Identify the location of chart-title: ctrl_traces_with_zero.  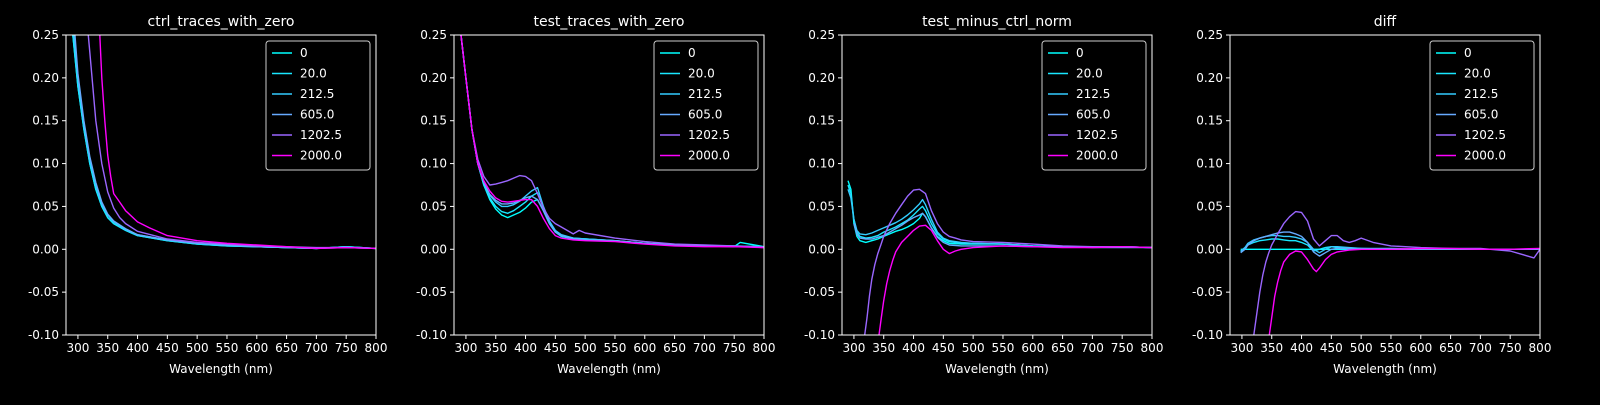
(221, 22).